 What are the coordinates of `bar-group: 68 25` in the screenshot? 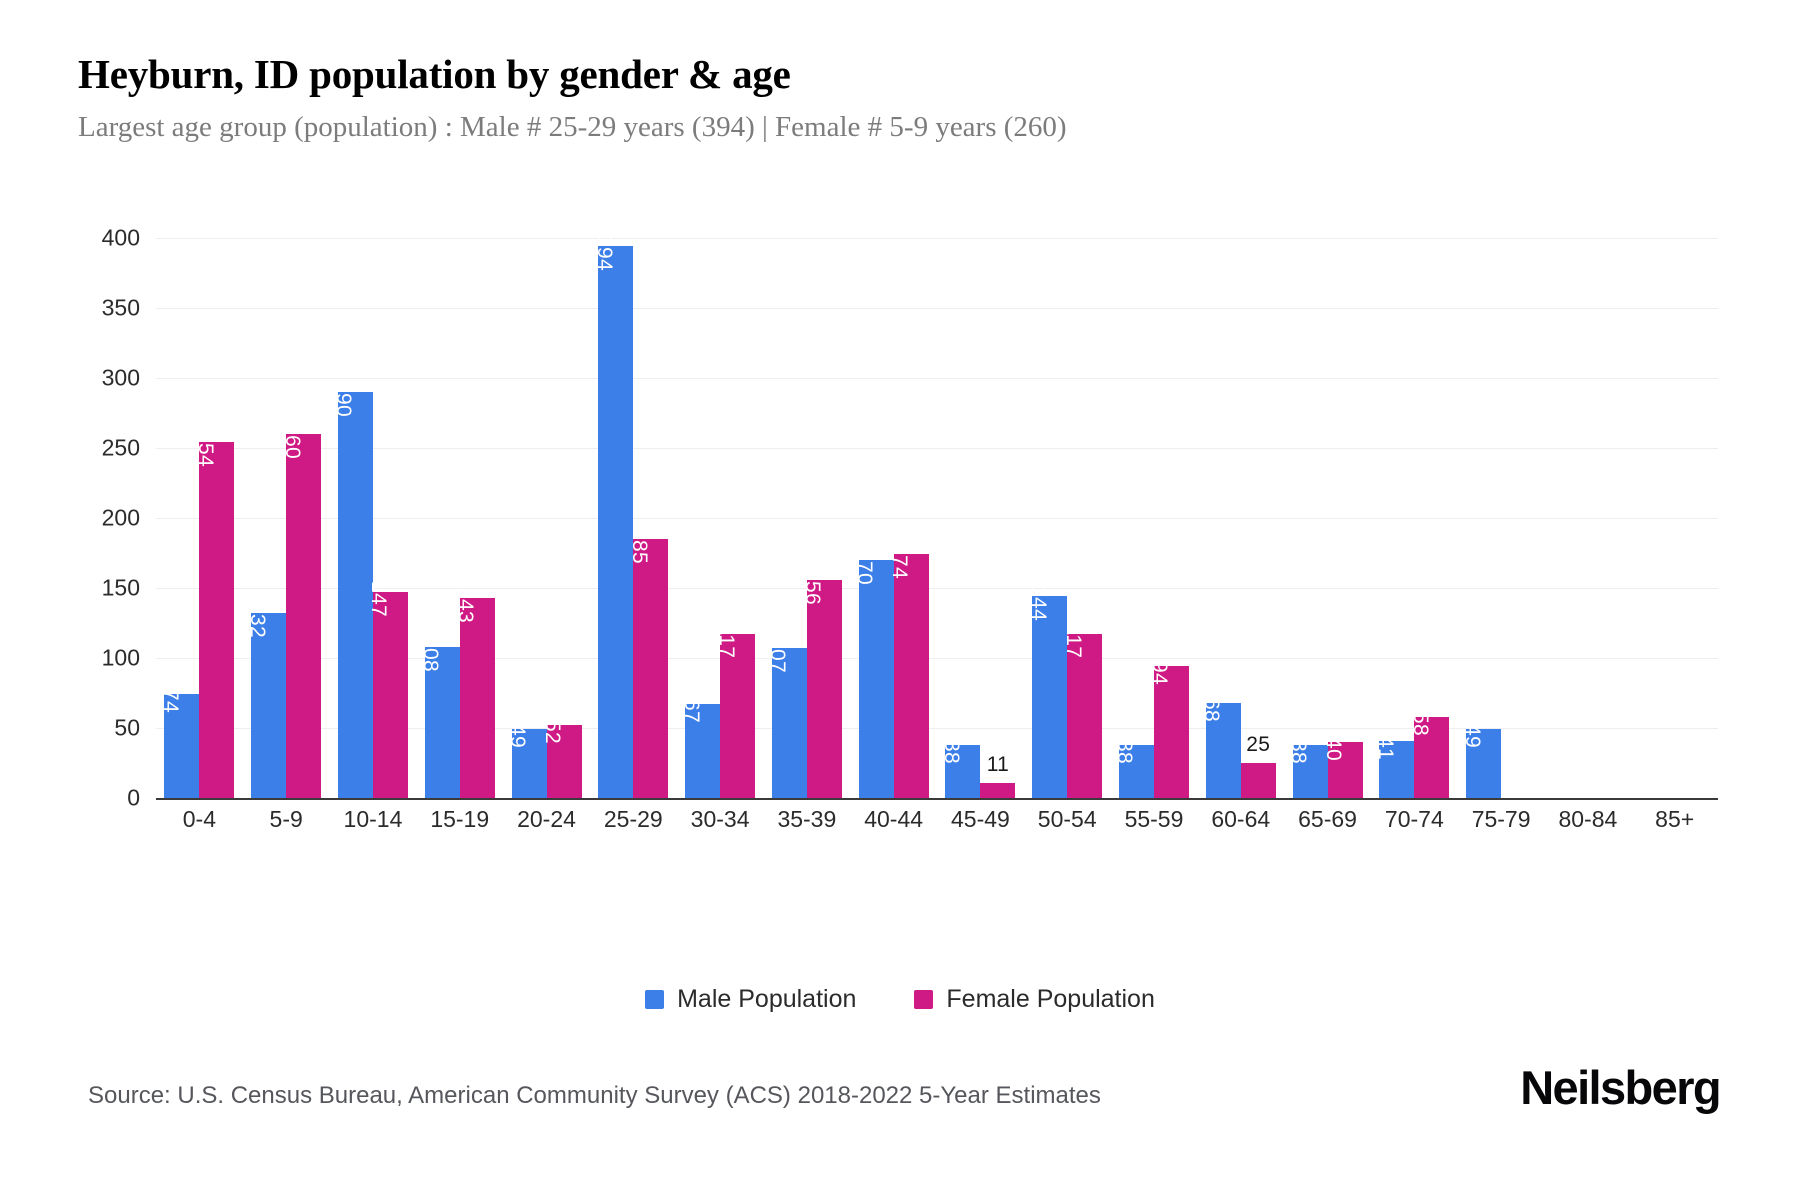 It's located at (1240, 518).